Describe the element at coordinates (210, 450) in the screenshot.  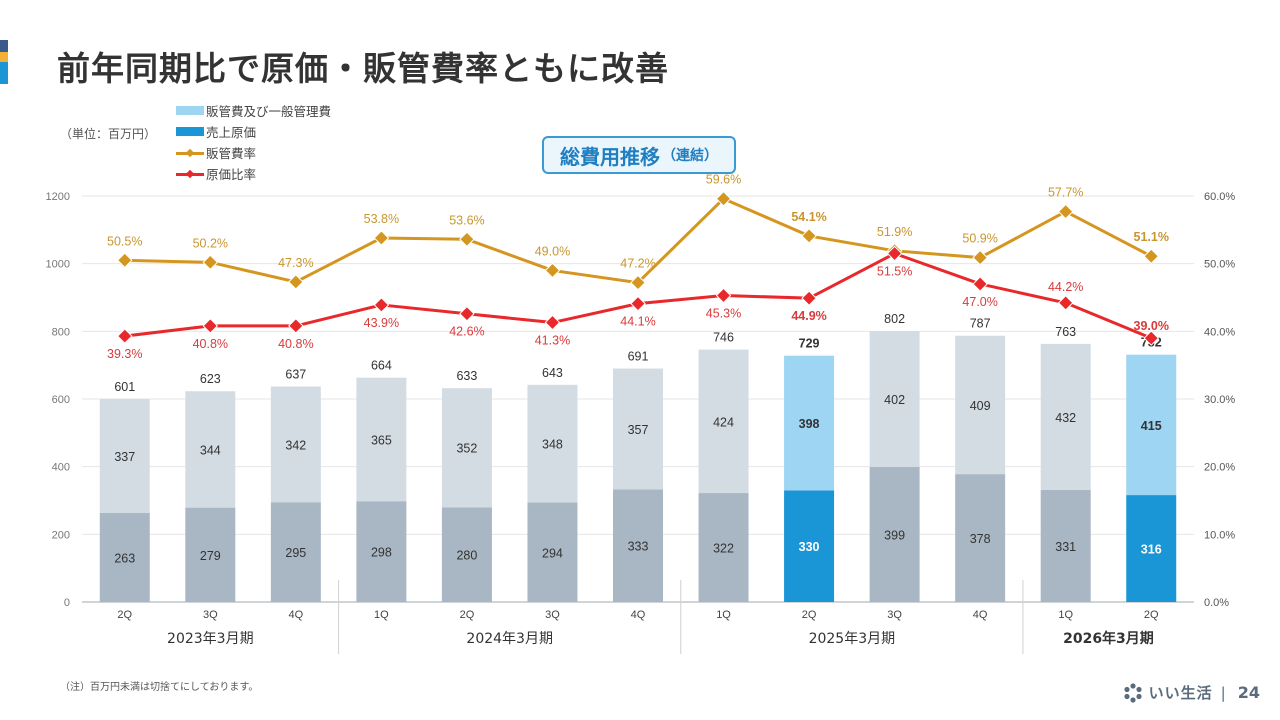
I see `bar-label-sga: 344` at that location.